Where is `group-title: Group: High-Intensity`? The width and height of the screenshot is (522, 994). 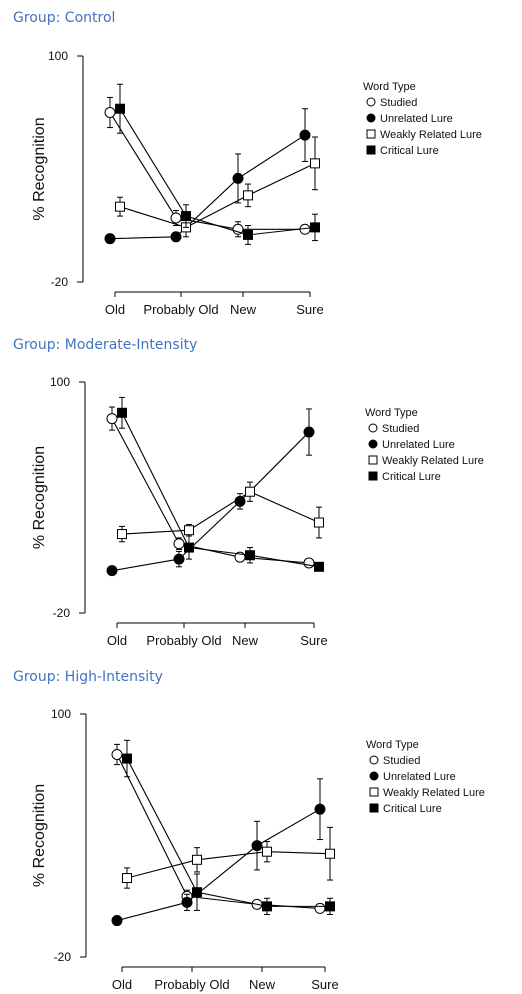
group-title: Group: High-Intensity is located at coordinates (88, 677).